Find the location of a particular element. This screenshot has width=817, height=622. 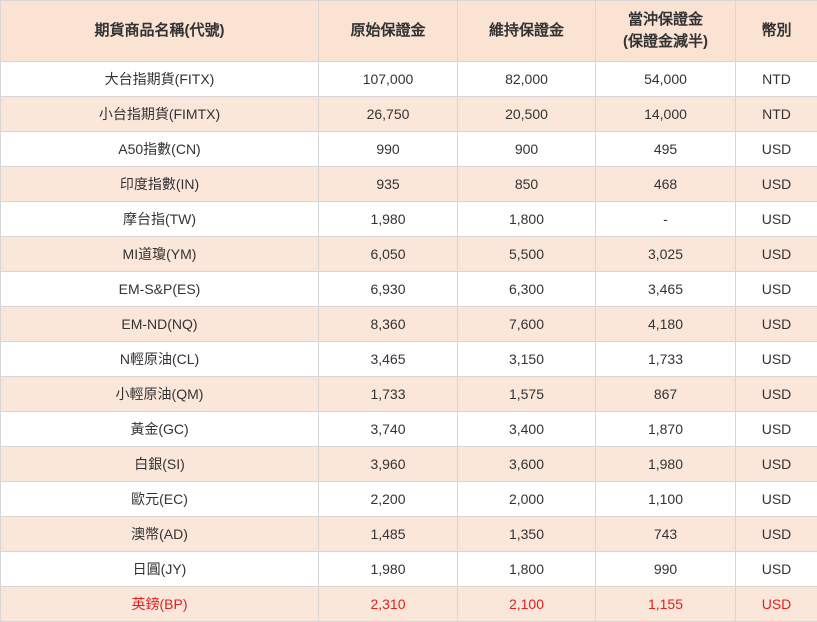

table-row: 摩台指(TW) 1,980 1,800- USD is located at coordinates (408, 219).